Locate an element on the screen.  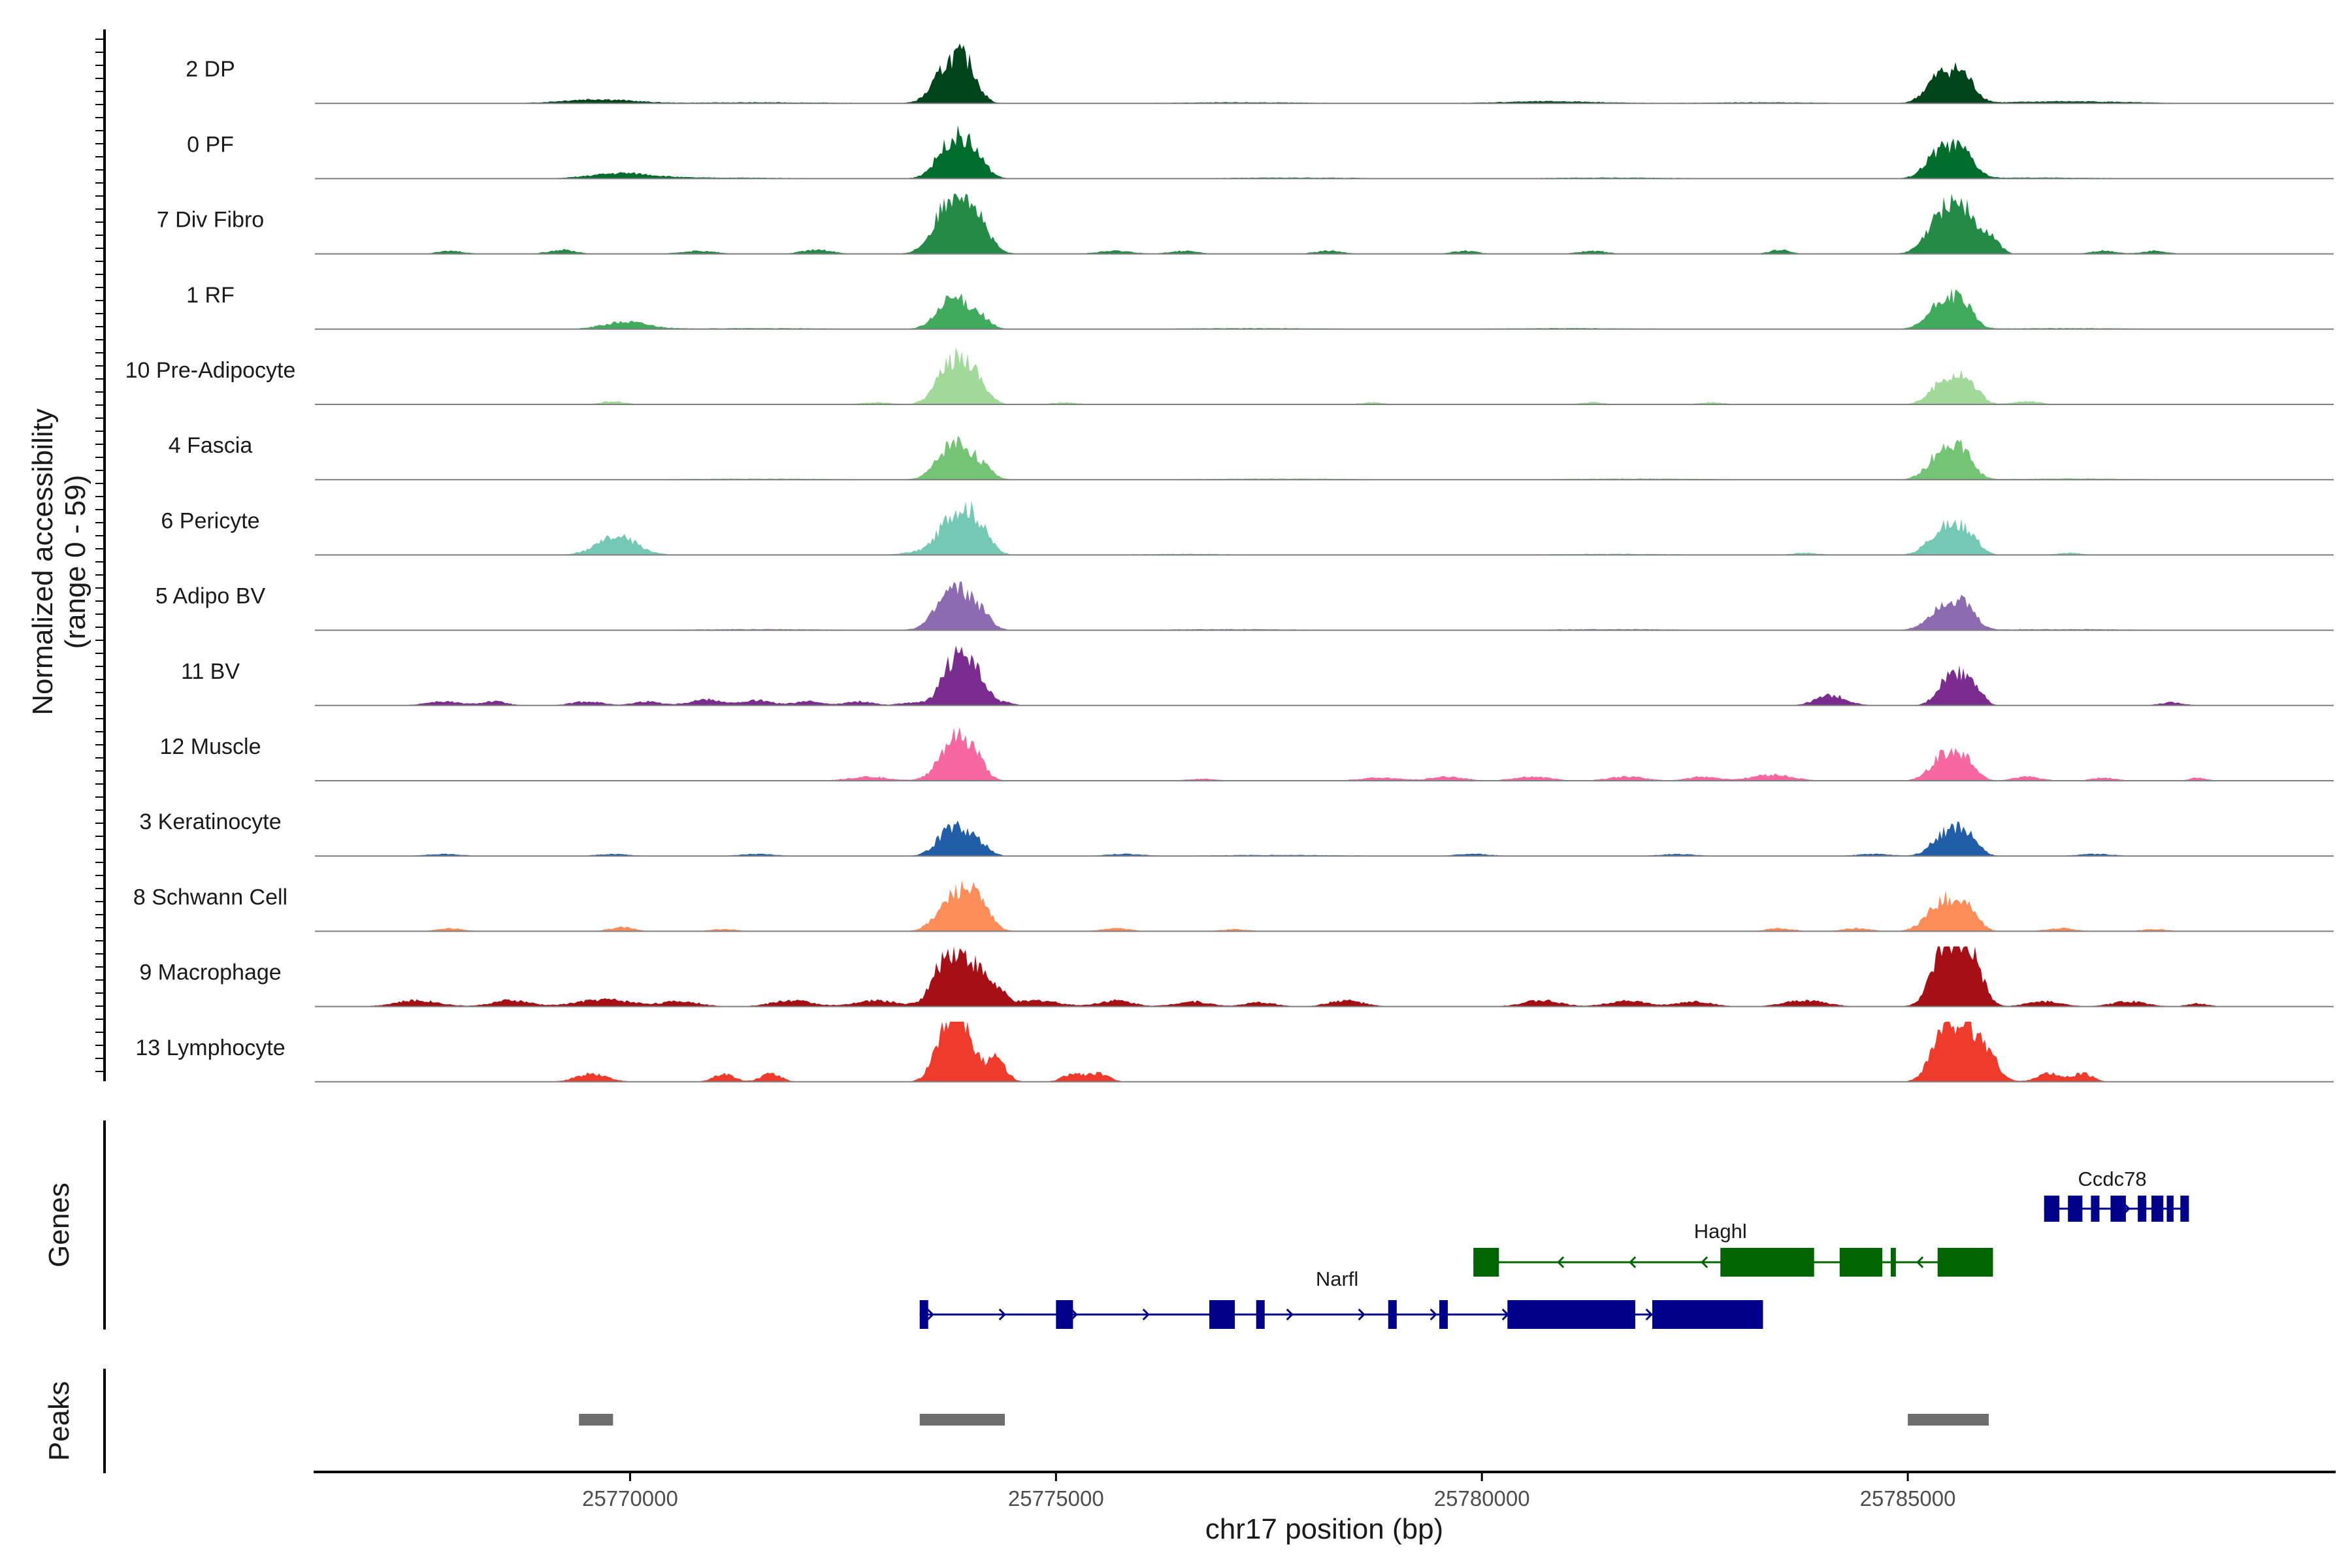
track-label: 10 Pre-Adipocyte is located at coordinates (210, 370).